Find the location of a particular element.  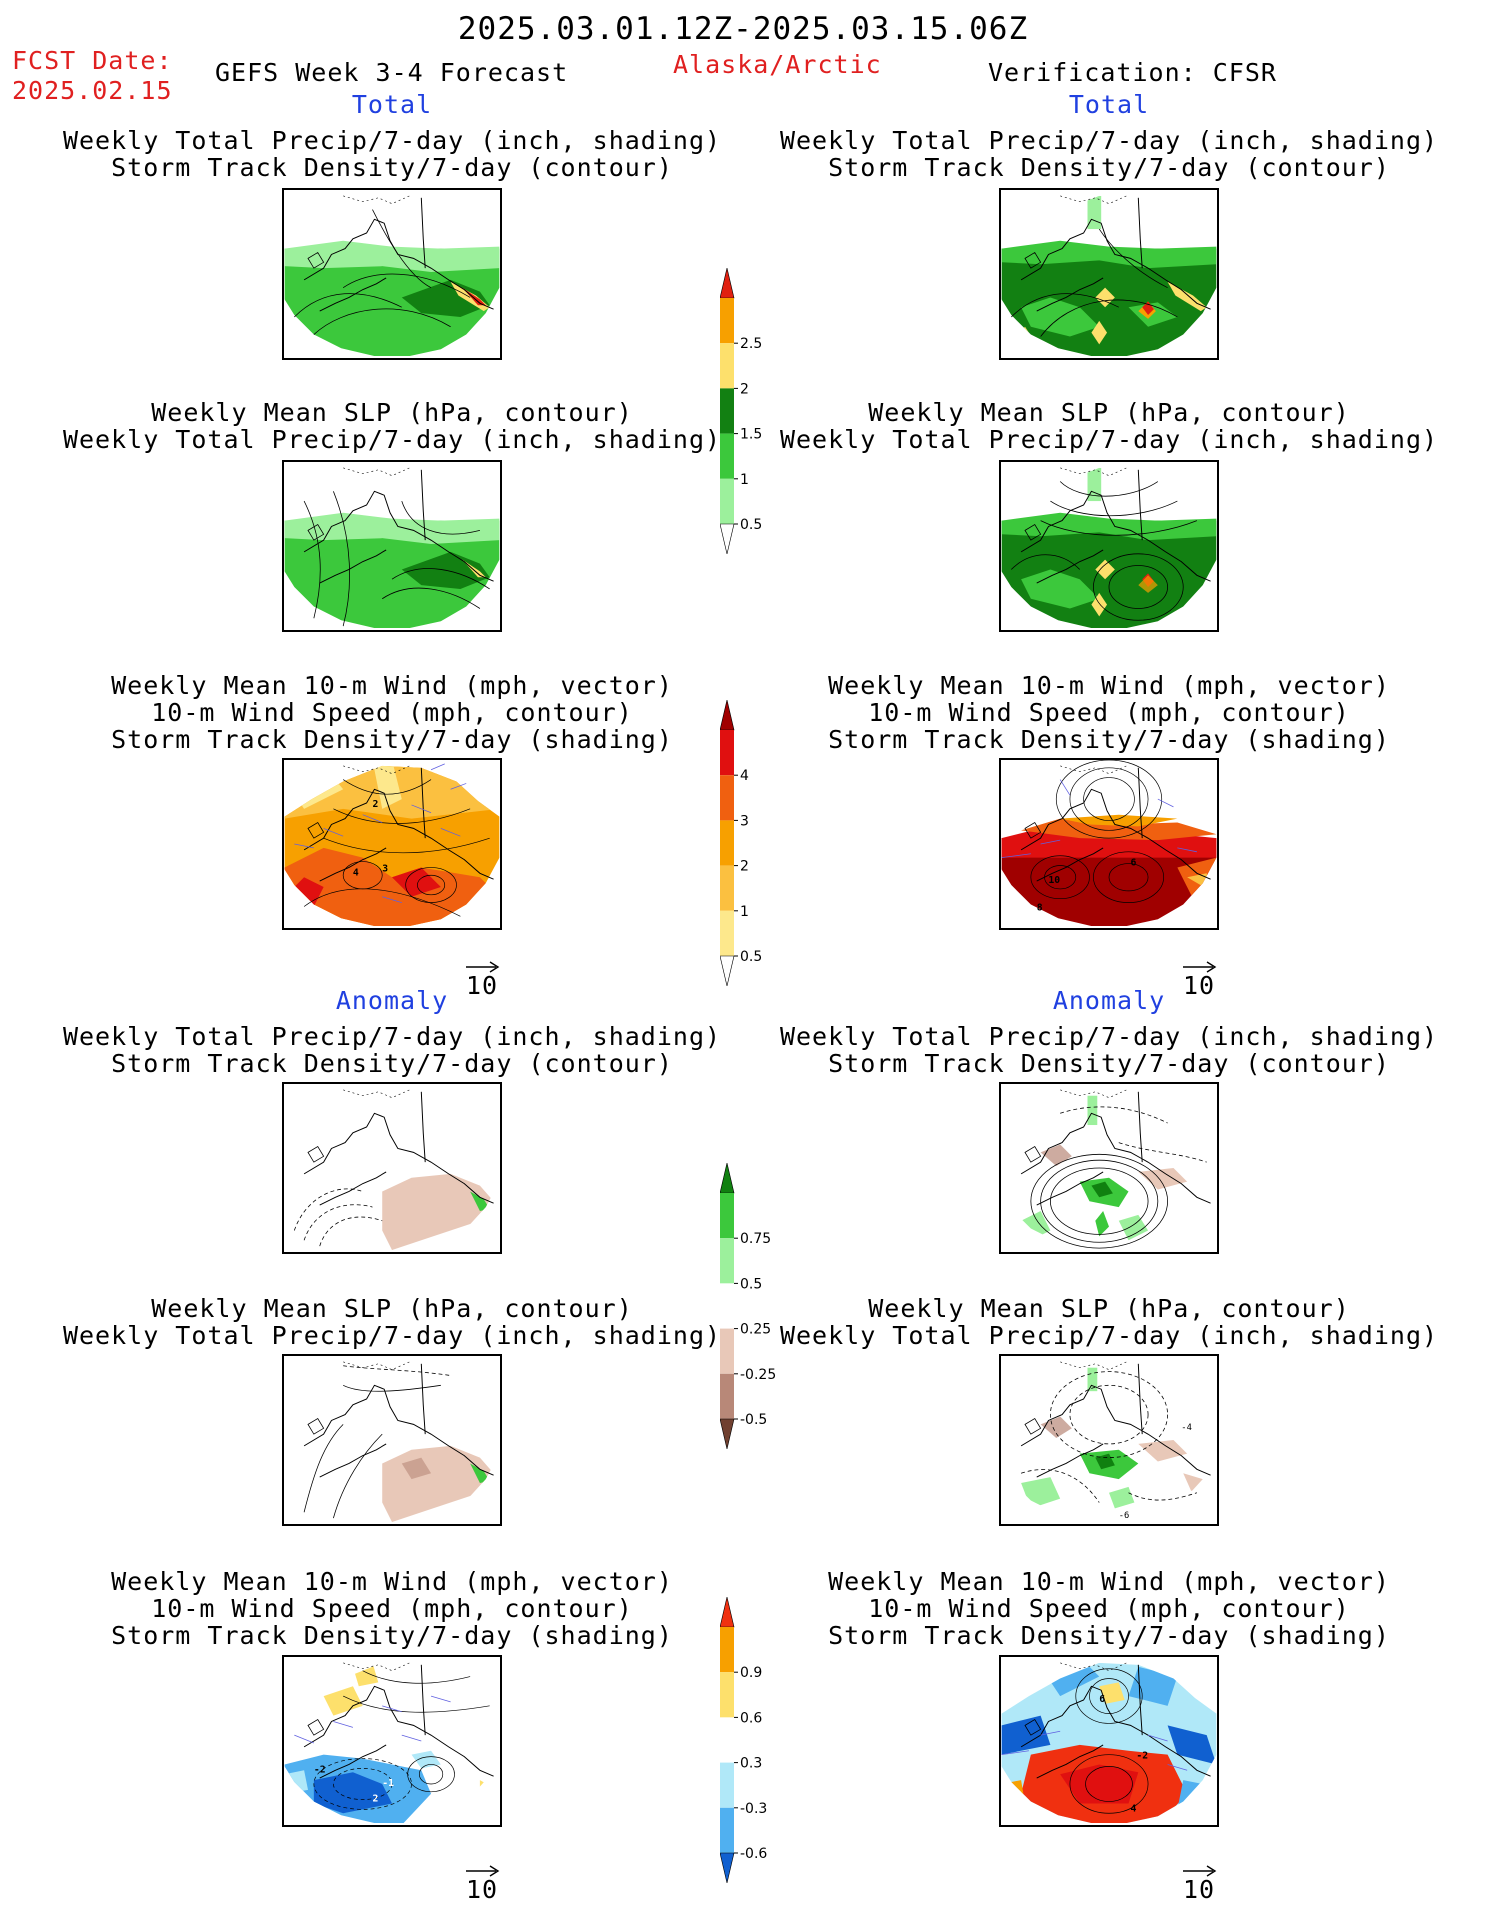

colorbar-label: -0.5 is located at coordinates (753, 1420).